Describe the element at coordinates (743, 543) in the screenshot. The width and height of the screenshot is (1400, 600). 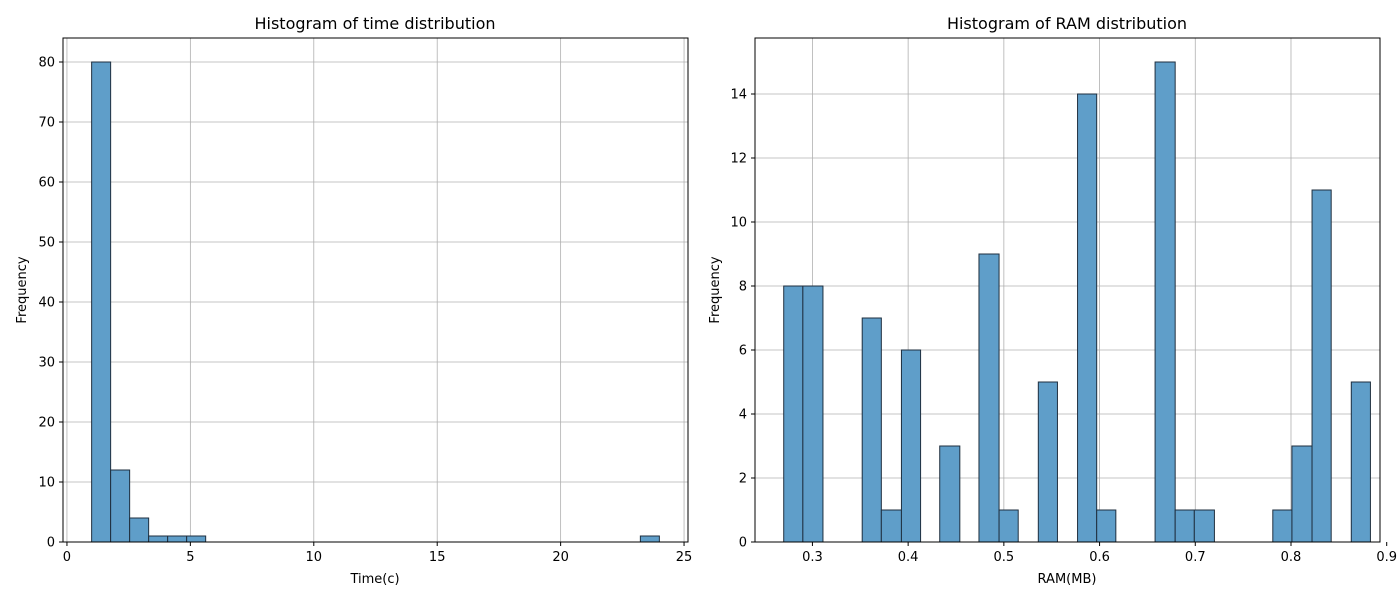
I see `ram-y-tick-label: 0` at that location.